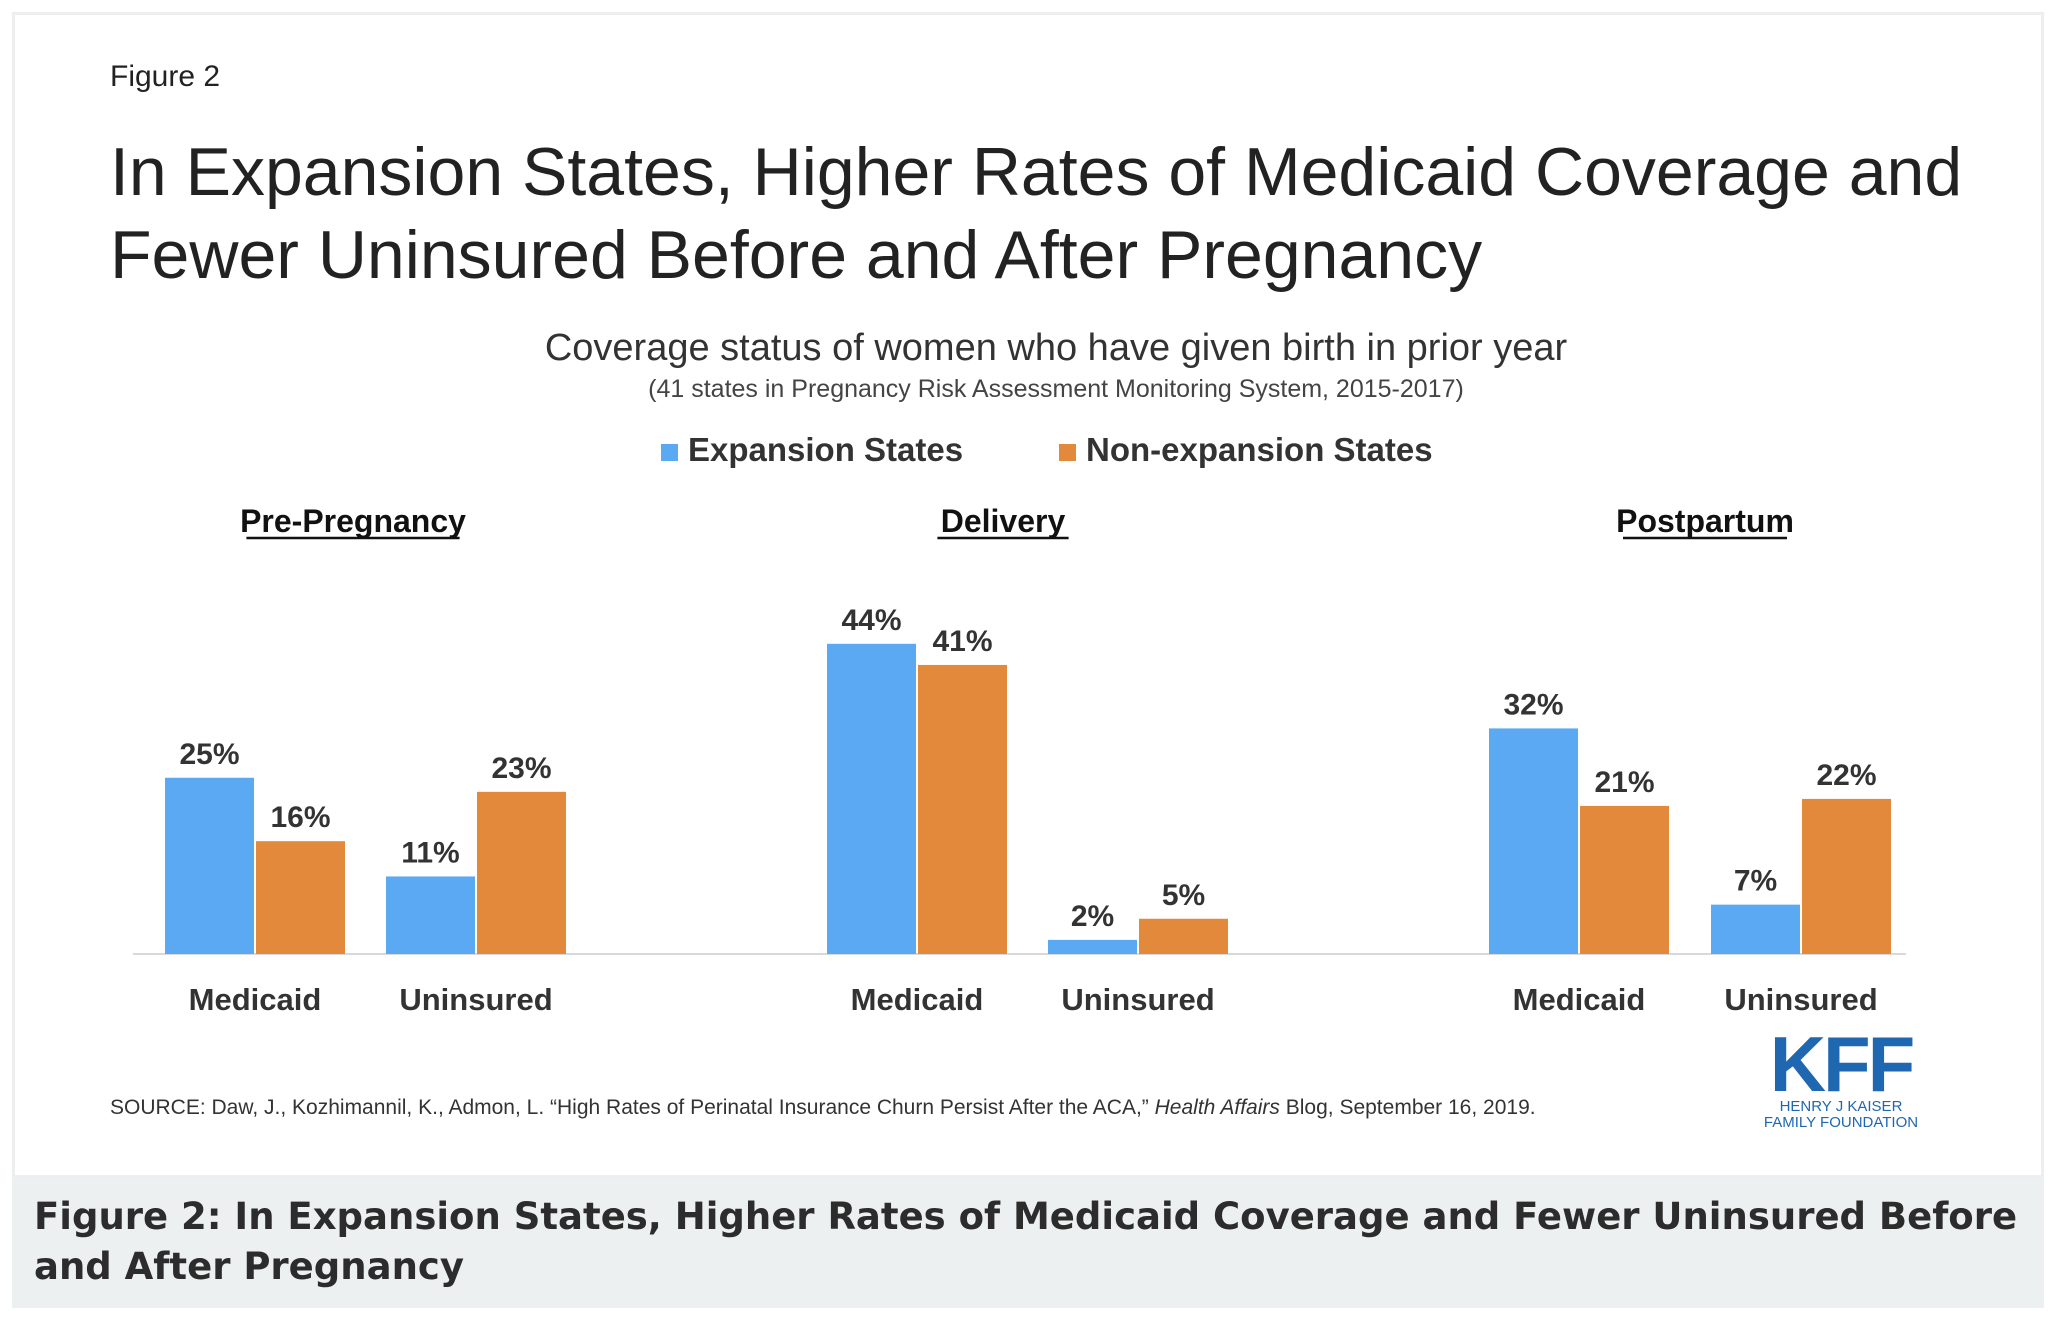 The width and height of the screenshot is (2056, 1320). What do you see at coordinates (1533, 704) in the screenshot?
I see `data-label: 32%` at bounding box center [1533, 704].